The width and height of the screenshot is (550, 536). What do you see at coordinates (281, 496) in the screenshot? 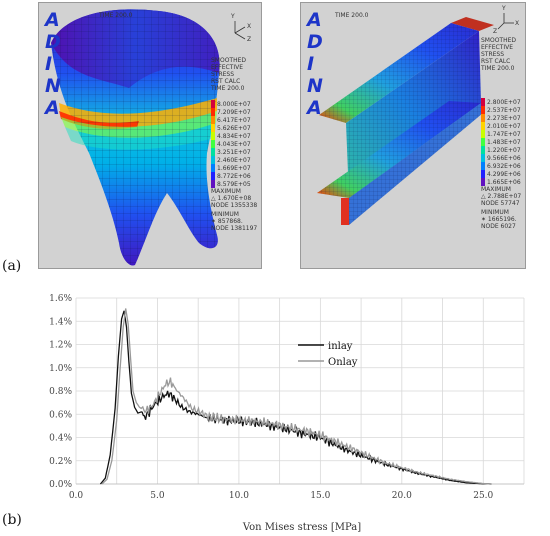
I see `x-axis-ticks: 0.0 5.0 10.0 15.0 20.0 25.0` at bounding box center [281, 496].